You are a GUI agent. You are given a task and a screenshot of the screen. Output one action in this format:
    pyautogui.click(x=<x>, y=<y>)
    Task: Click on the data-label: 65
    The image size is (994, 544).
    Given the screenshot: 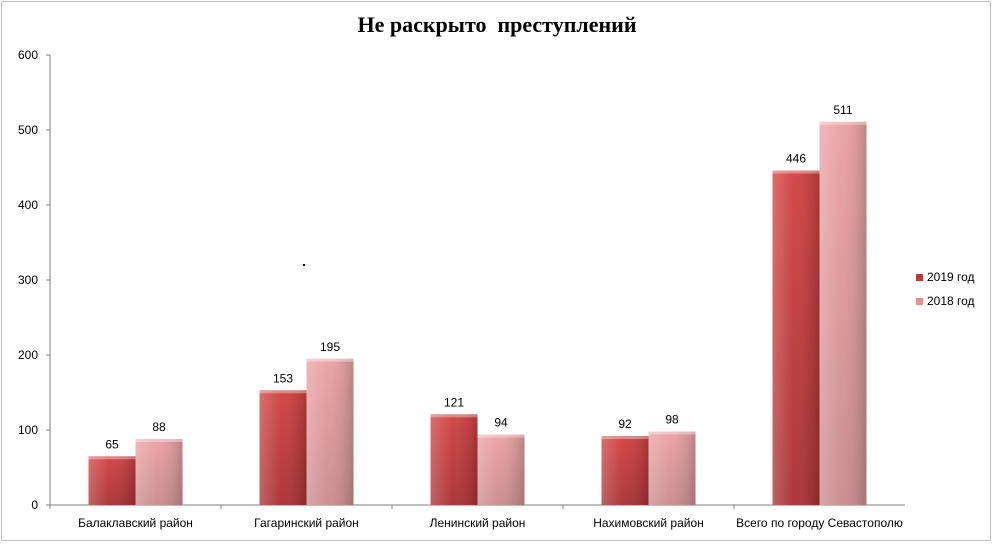 What is the action you would take?
    pyautogui.click(x=112, y=444)
    